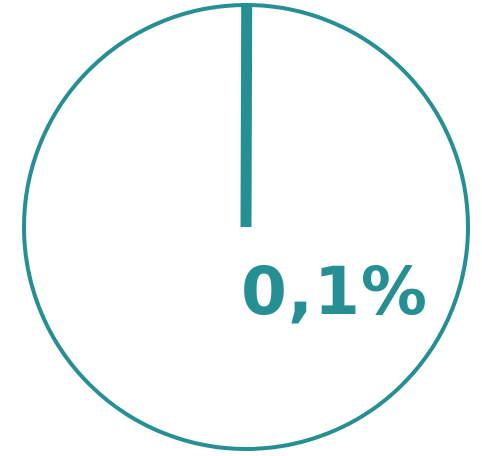 This screenshot has width=482, height=456. I want to click on pie-slice-small, so click(246, 115).